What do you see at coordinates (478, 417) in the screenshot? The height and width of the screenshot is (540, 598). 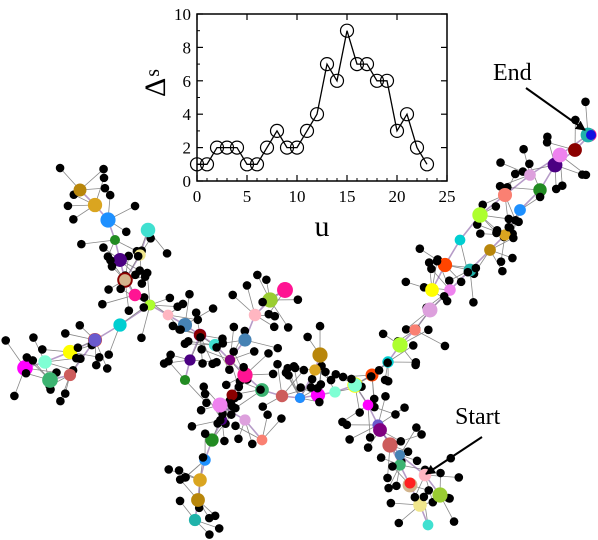 I see `start-label: Start` at bounding box center [478, 417].